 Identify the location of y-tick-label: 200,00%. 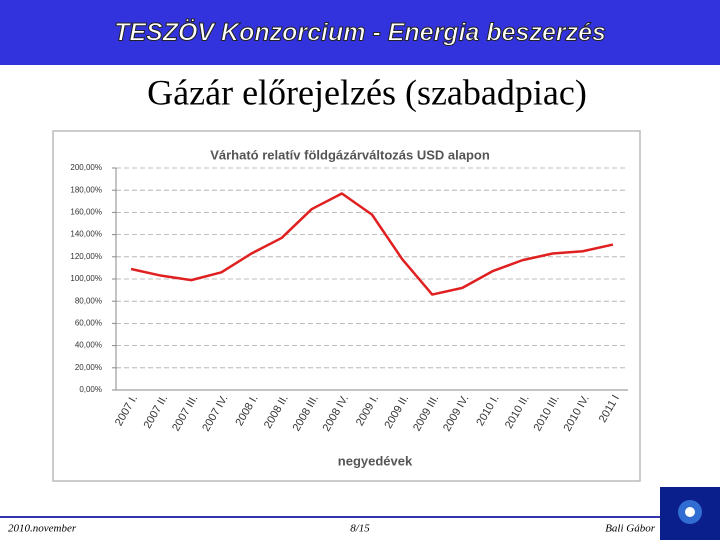
(86, 167).